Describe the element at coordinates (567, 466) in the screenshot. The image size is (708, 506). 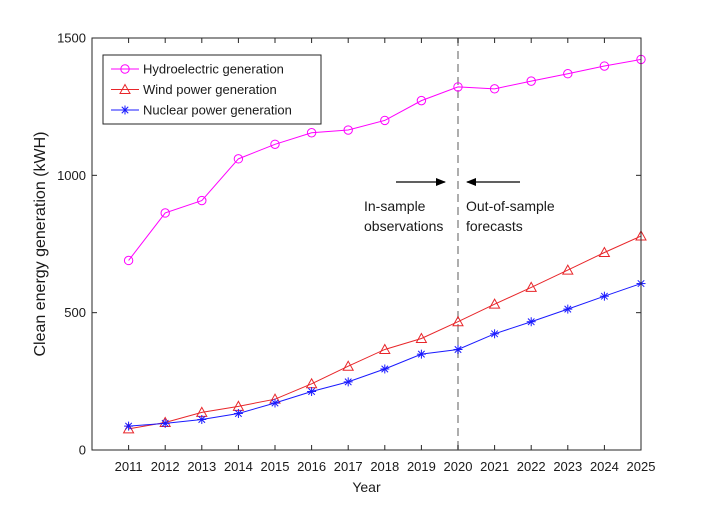
I see `x-tick-label: 2023` at that location.